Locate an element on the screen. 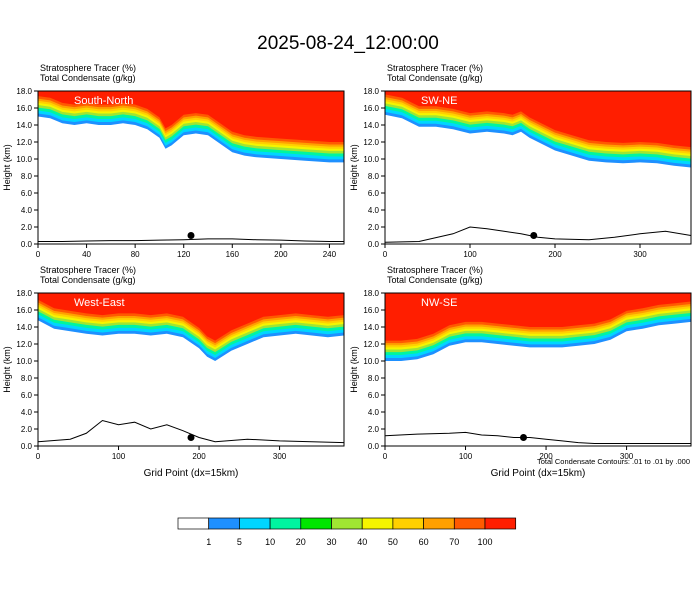 The image size is (695, 612). x-tick-label: 40 is located at coordinates (86, 254).